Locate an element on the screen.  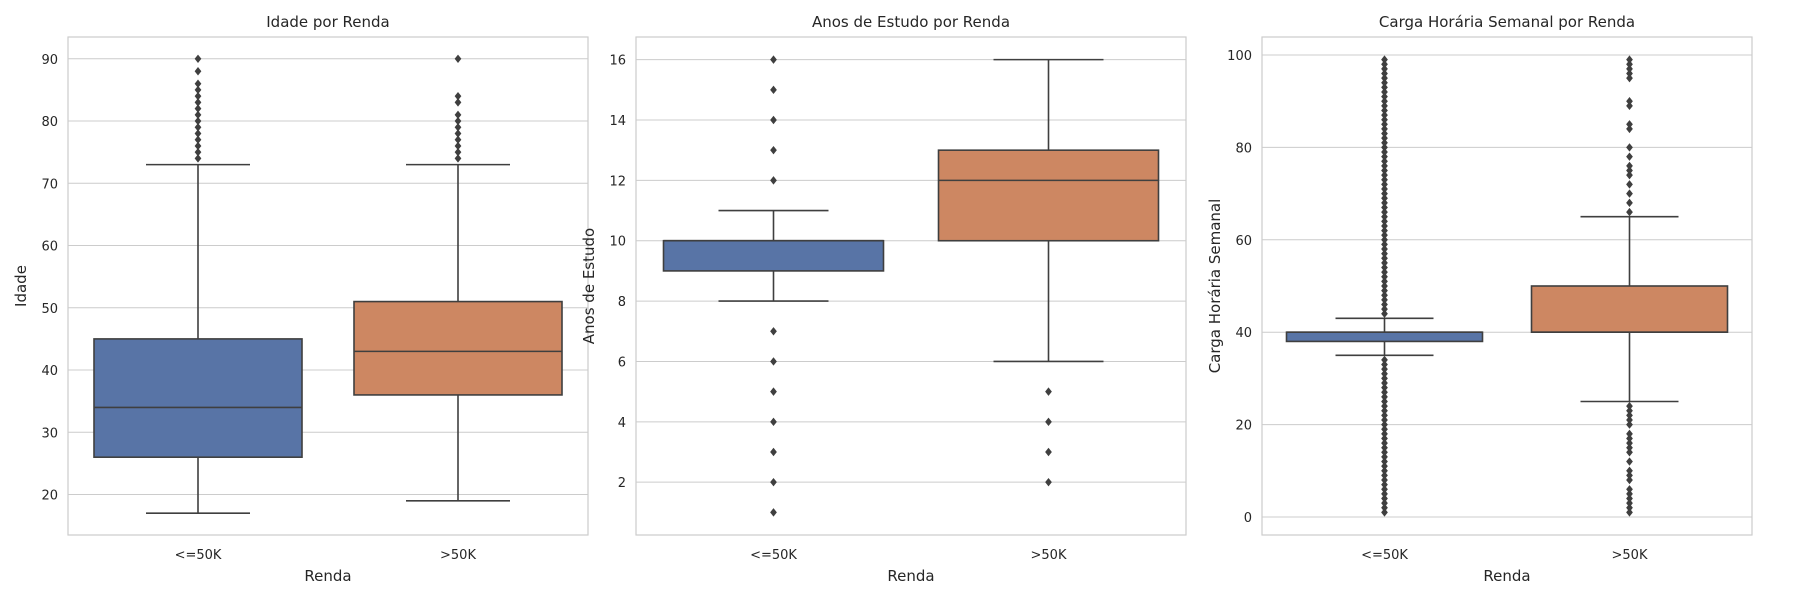
y-tick-label: 20 is located at coordinates (49, 496).